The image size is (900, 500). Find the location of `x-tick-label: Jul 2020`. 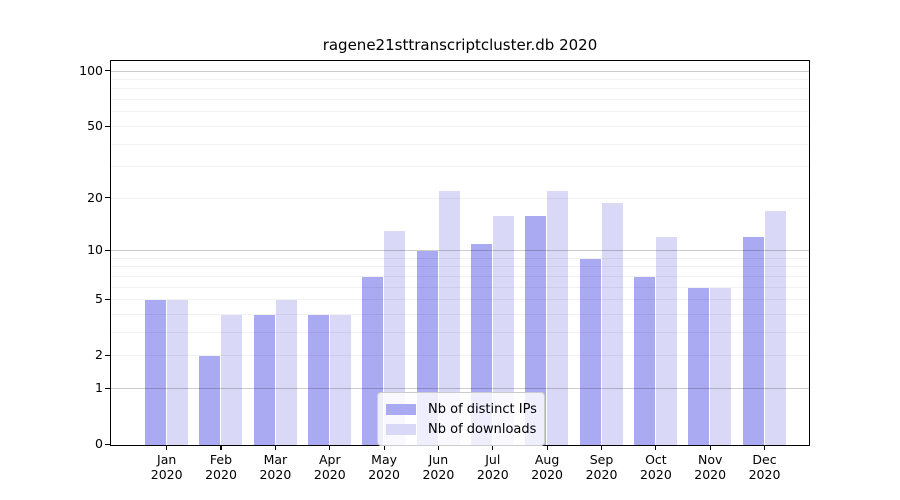

x-tick-label: Jul 2020 is located at coordinates (493, 467).